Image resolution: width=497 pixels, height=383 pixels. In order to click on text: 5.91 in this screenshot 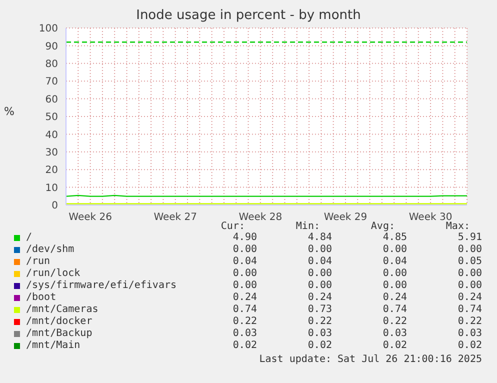, I will do `click(469, 237)`.